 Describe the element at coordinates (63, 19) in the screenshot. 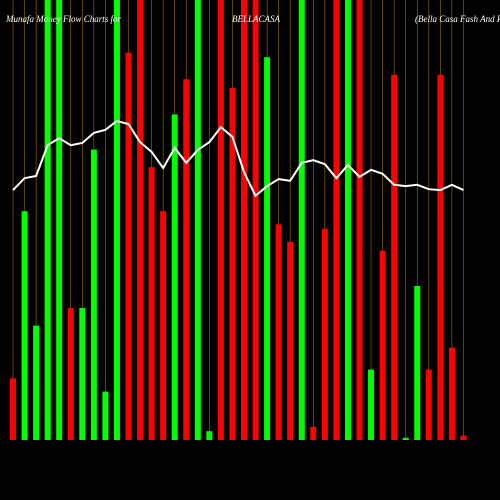

I see `chart-title: Munafa Money Flow Charts for` at that location.